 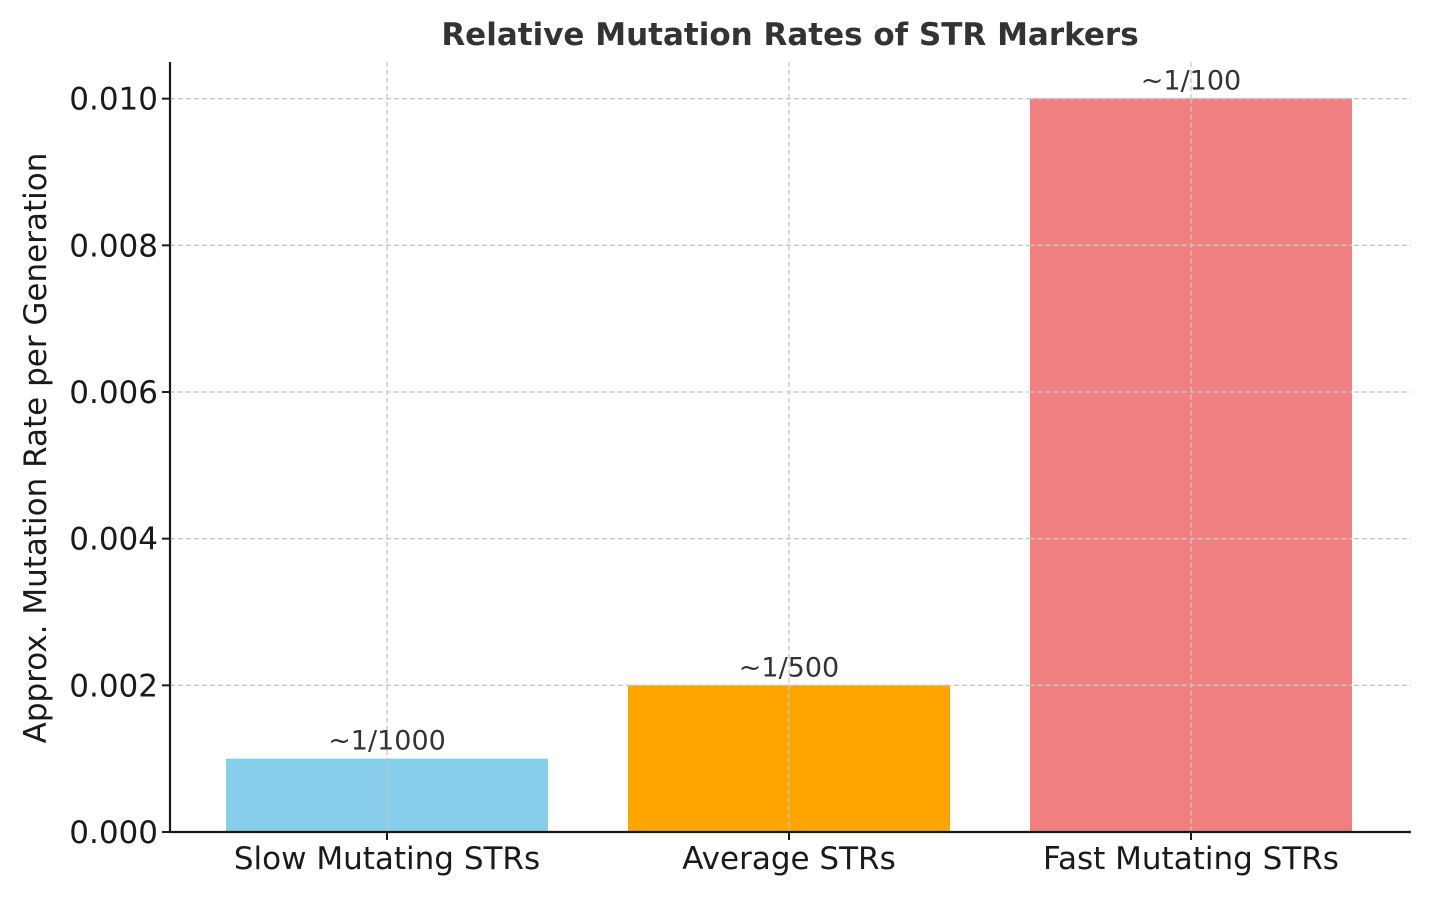 What do you see at coordinates (113, 100) in the screenshot?
I see `y-tick-label: 0.010` at bounding box center [113, 100].